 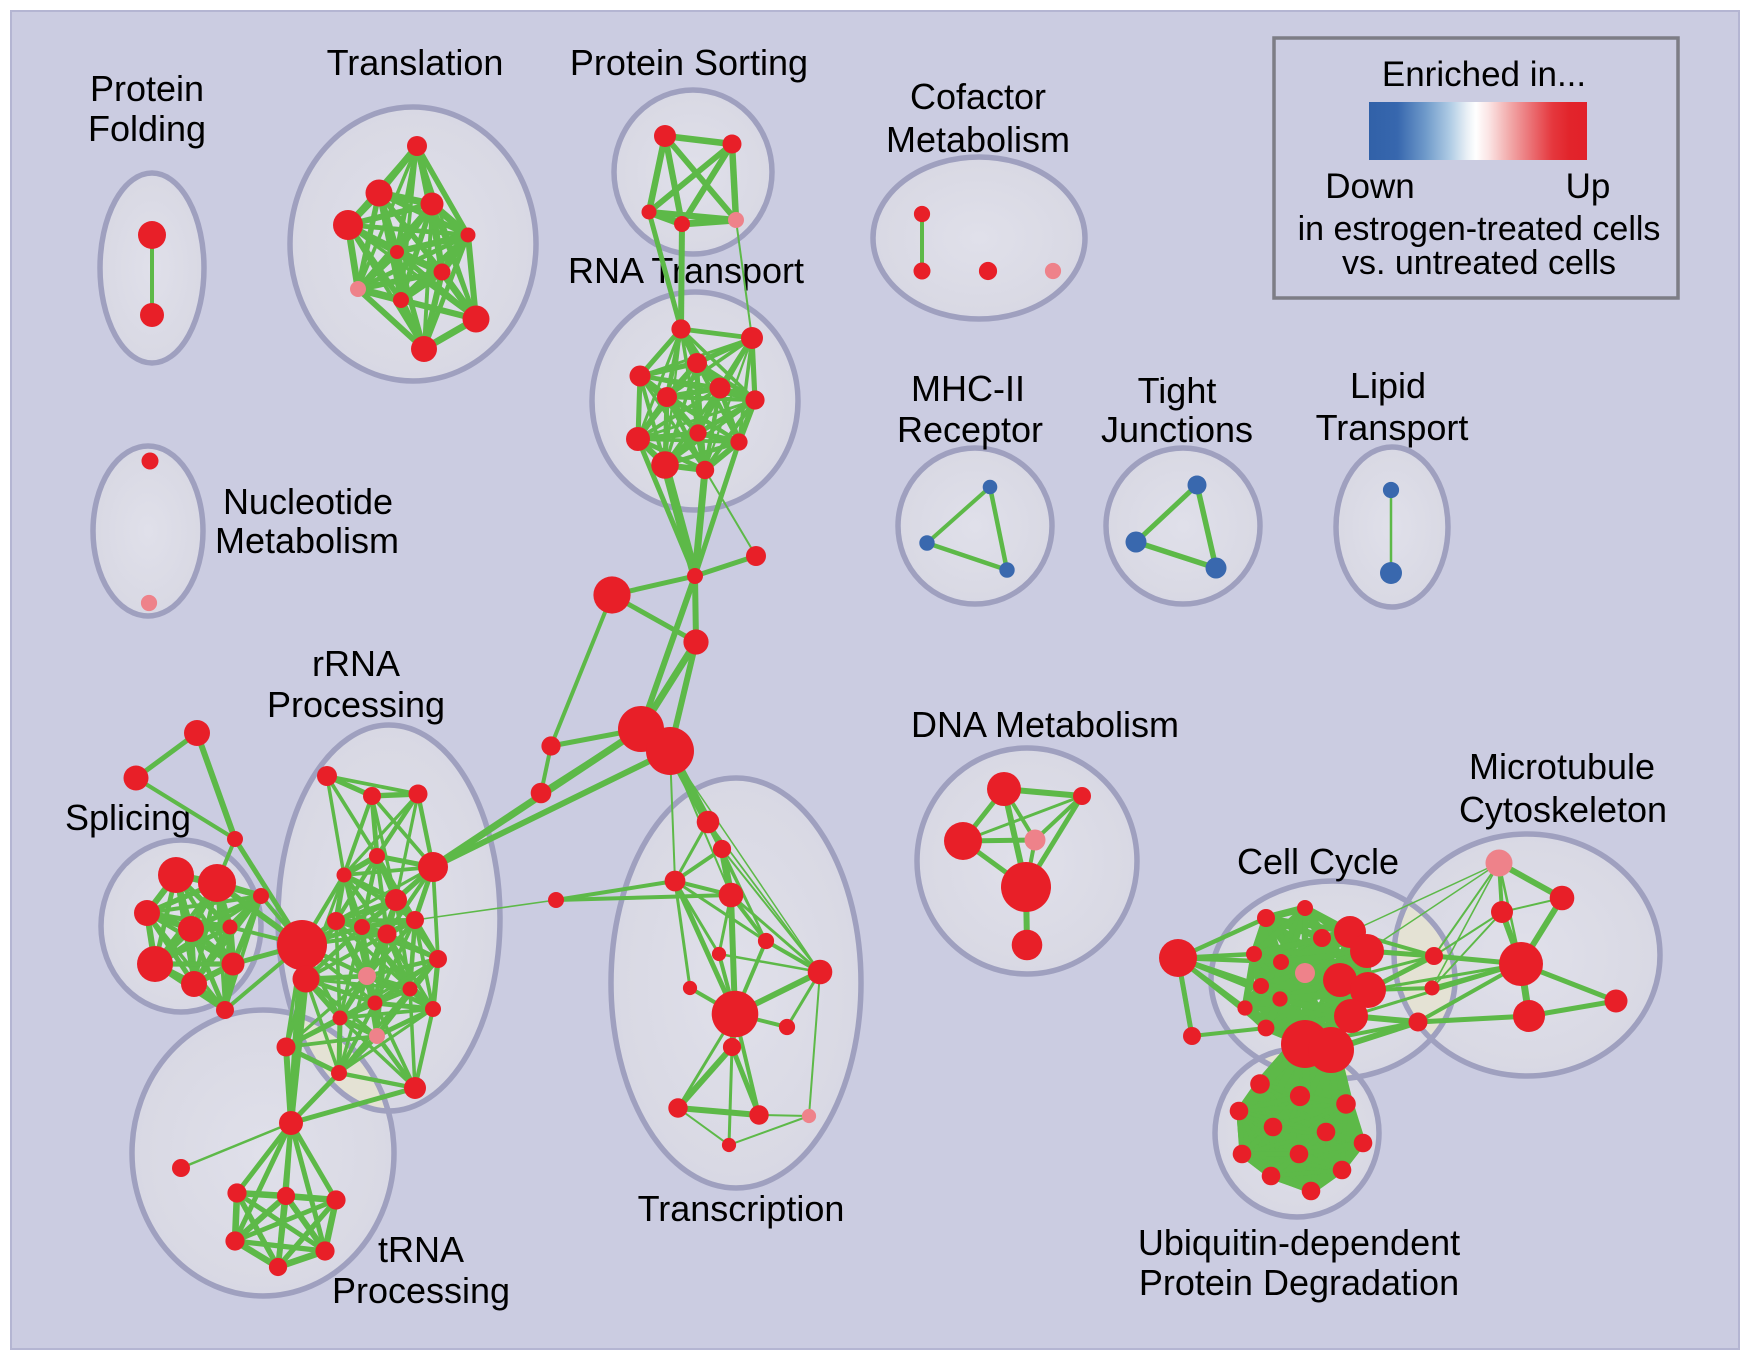 What do you see at coordinates (1318, 861) in the screenshot?
I see `svg-text: Cell Cycle` at bounding box center [1318, 861].